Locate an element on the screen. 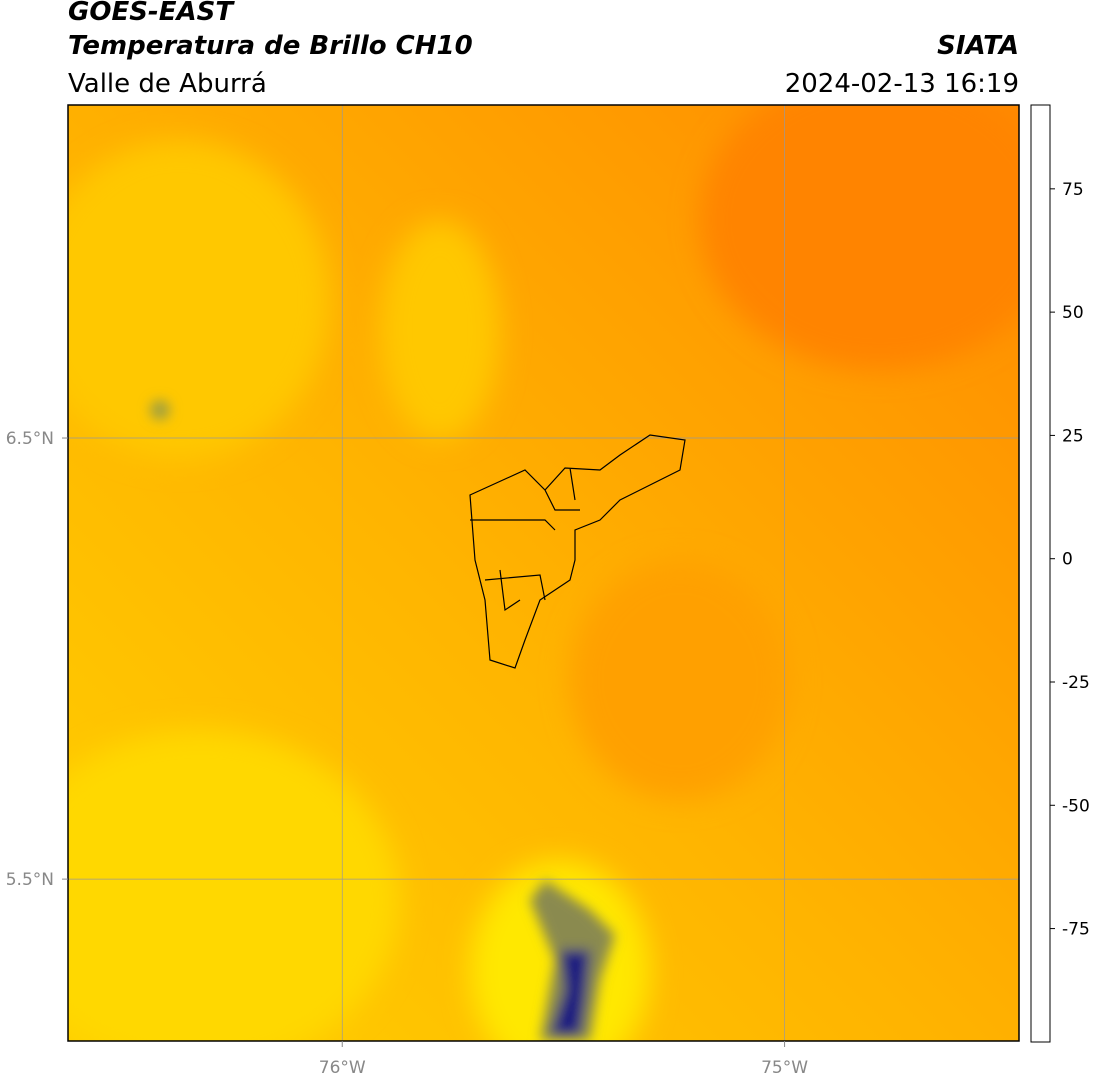  region: Valle de Aburrá is located at coordinates (167, 84).